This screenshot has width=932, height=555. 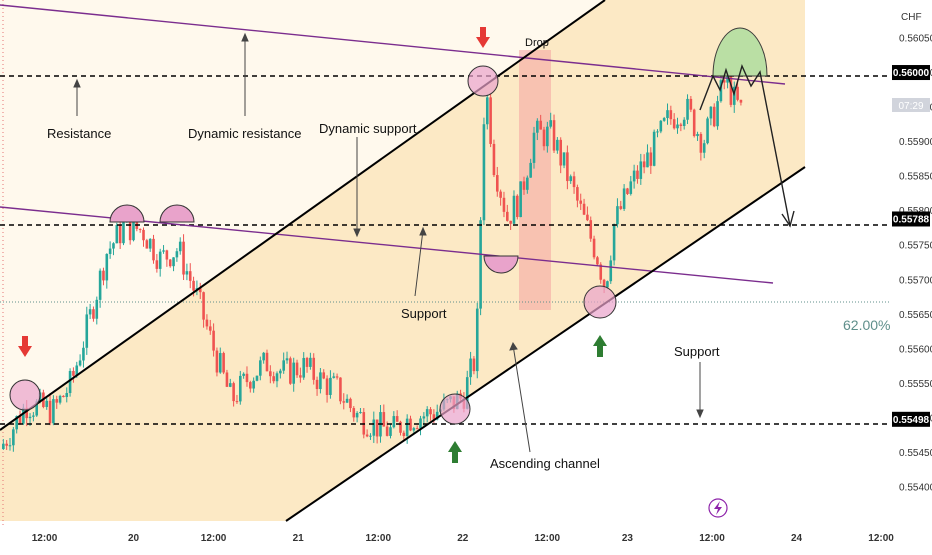 What do you see at coordinates (911, 73) in the screenshot?
I see `price-badge-label: 0.56000` at bounding box center [911, 73].